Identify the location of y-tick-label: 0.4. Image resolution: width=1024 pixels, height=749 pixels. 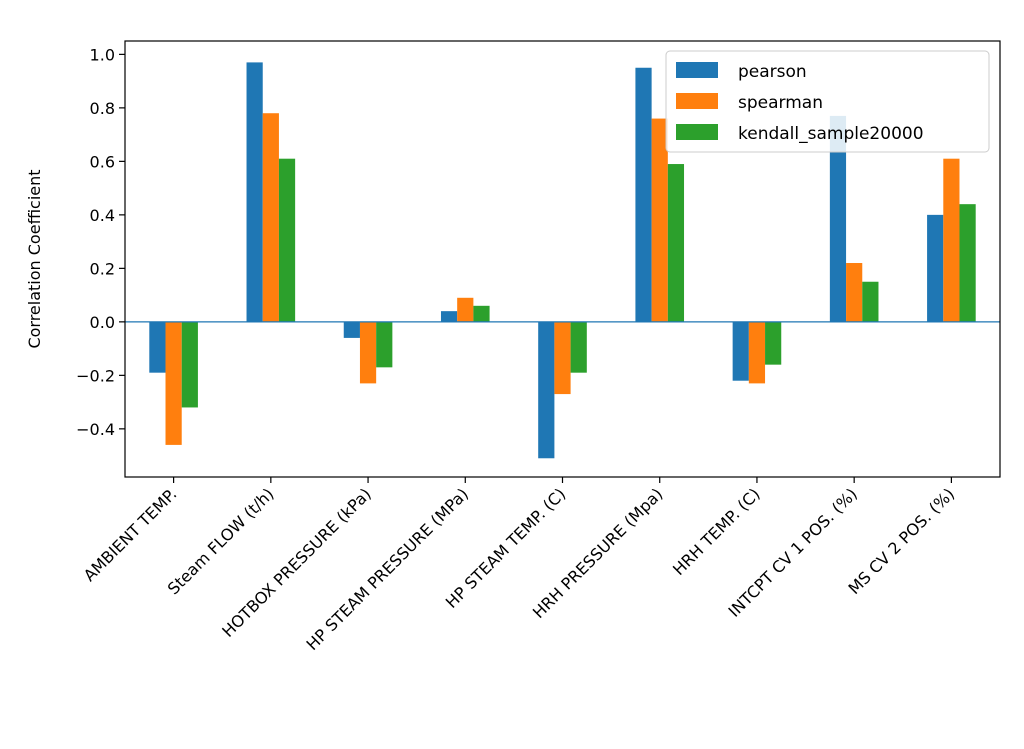
(102, 215).